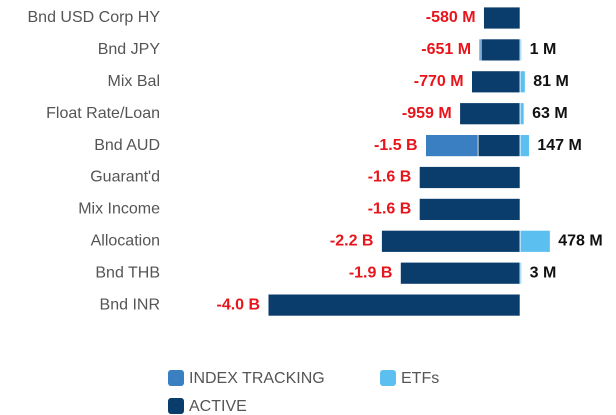 The height and width of the screenshot is (415, 616). Describe the element at coordinates (127, 272) in the screenshot. I see `category-label: Bnd THB` at that location.